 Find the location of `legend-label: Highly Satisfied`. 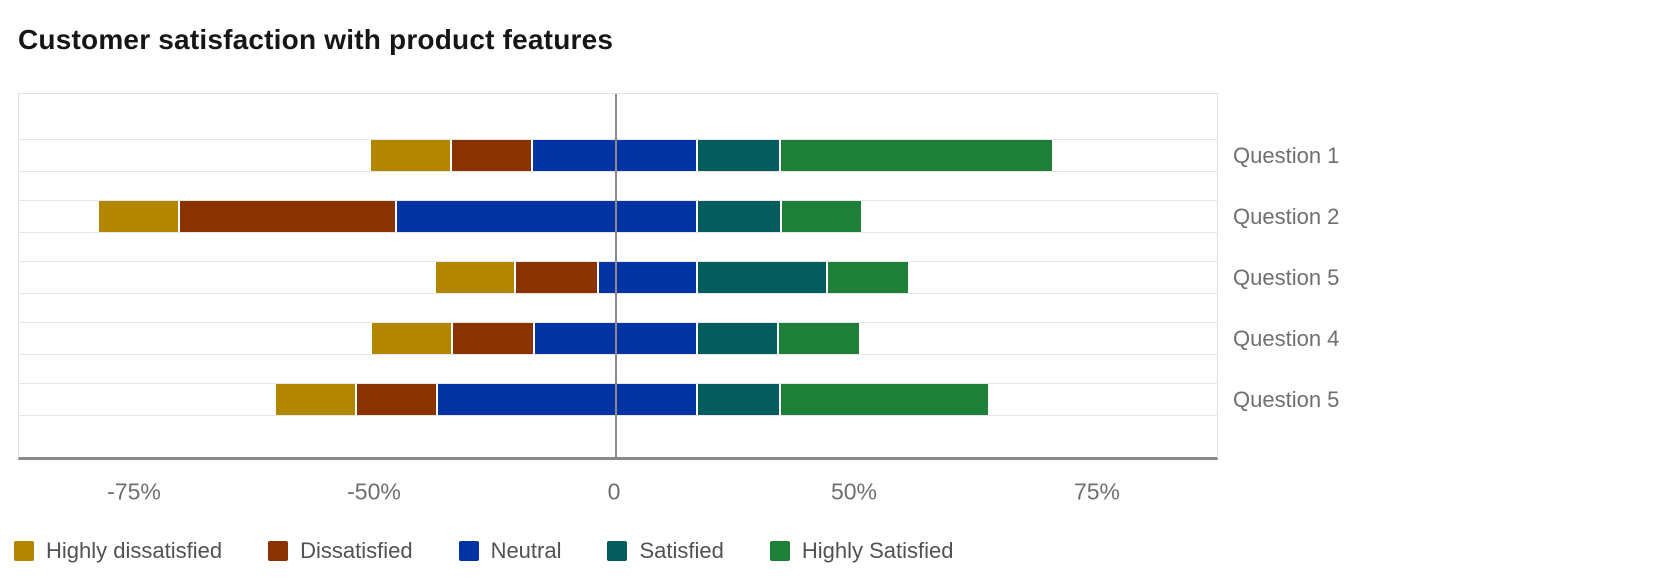

legend-label: Highly Satisfied is located at coordinates (877, 550).